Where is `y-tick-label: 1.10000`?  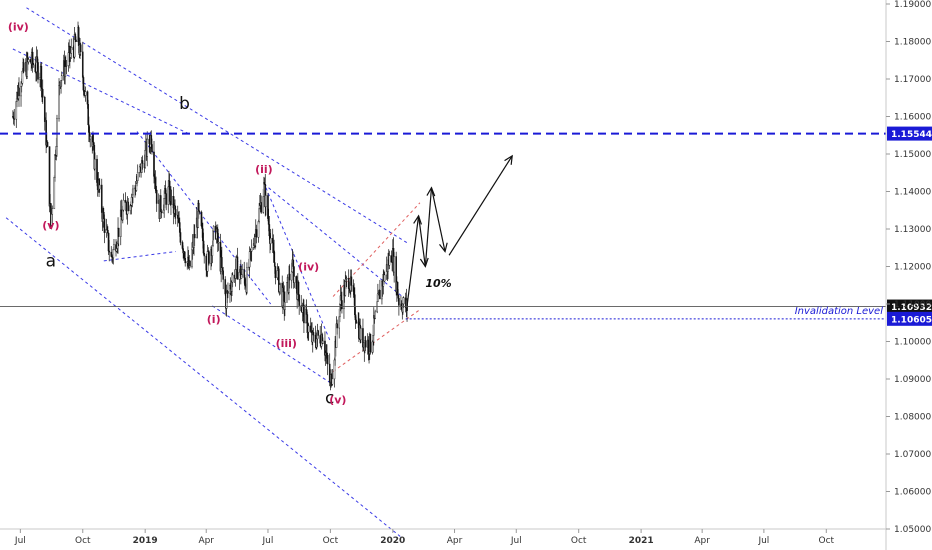
y-tick-label: 1.10000 is located at coordinates (912, 343).